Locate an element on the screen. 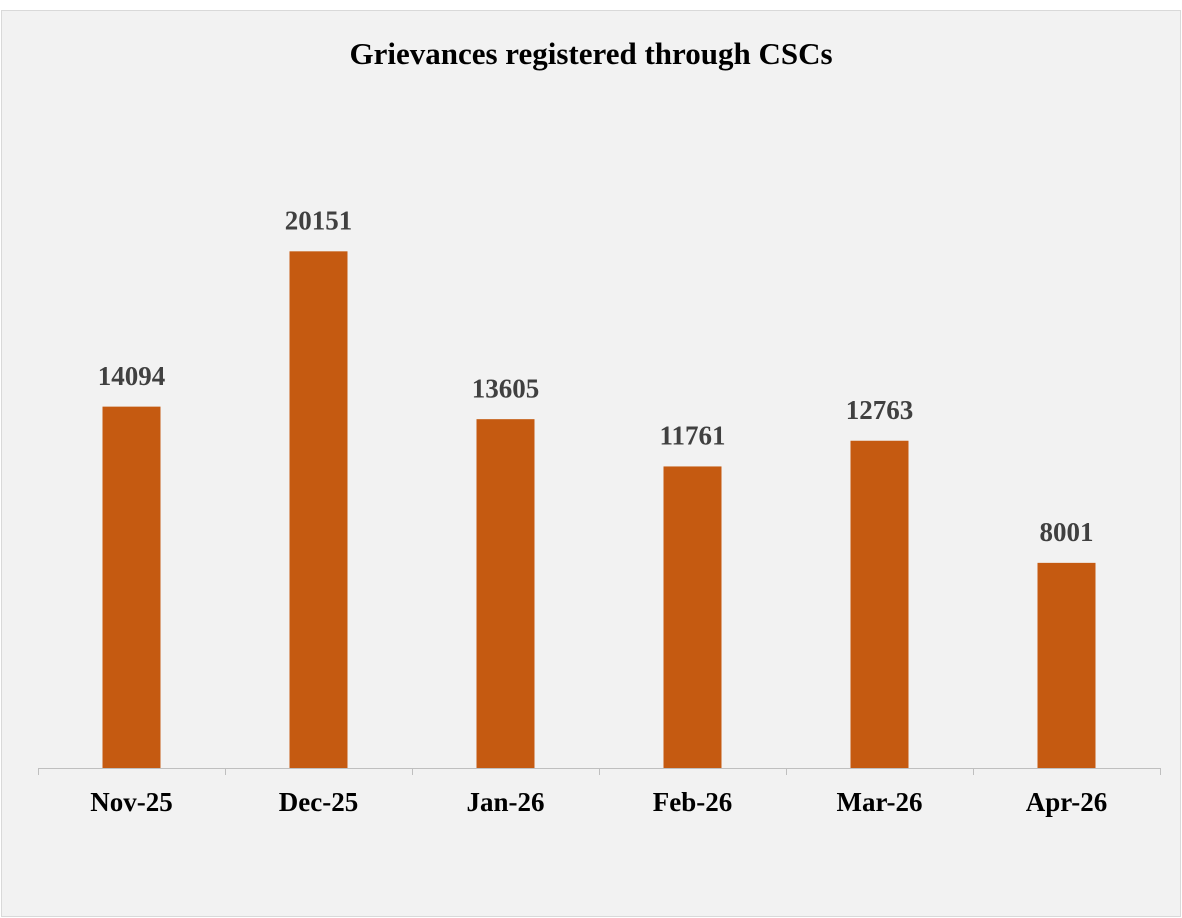 The image size is (1182, 918). x-tick-label: Feb-26 is located at coordinates (692, 802).